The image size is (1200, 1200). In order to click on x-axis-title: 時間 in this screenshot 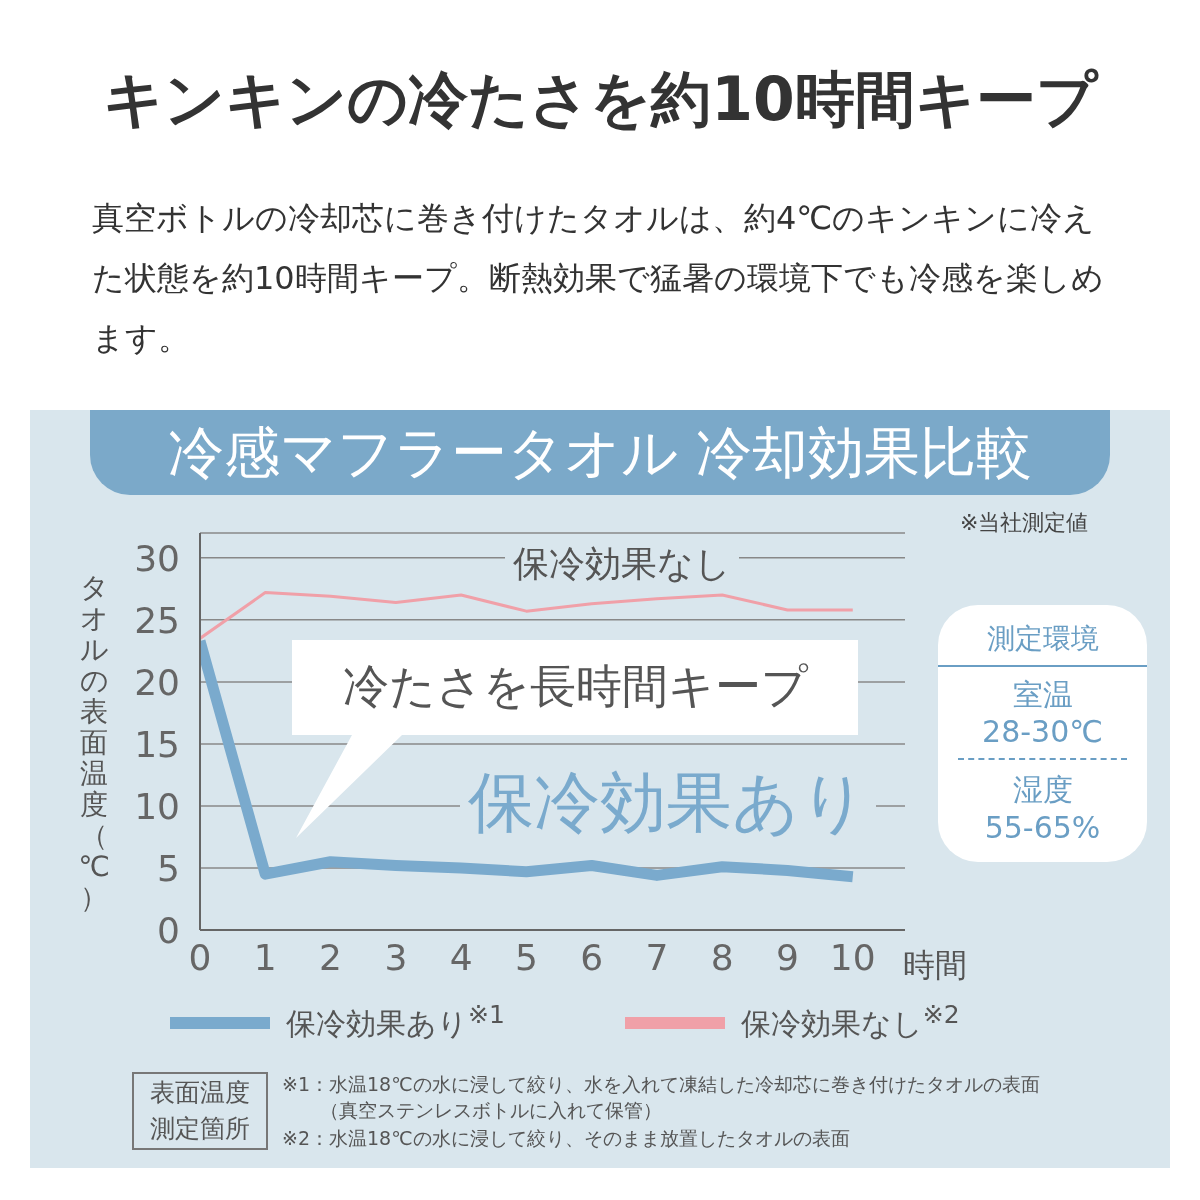, I will do `click(935, 965)`.